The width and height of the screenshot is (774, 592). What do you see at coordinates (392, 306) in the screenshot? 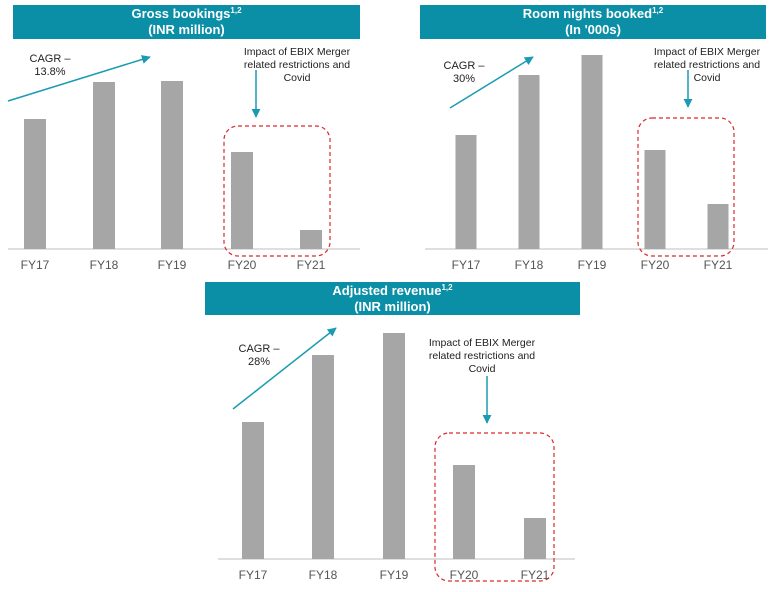
I see `chart3-subtitle: (INR million)` at bounding box center [392, 306].